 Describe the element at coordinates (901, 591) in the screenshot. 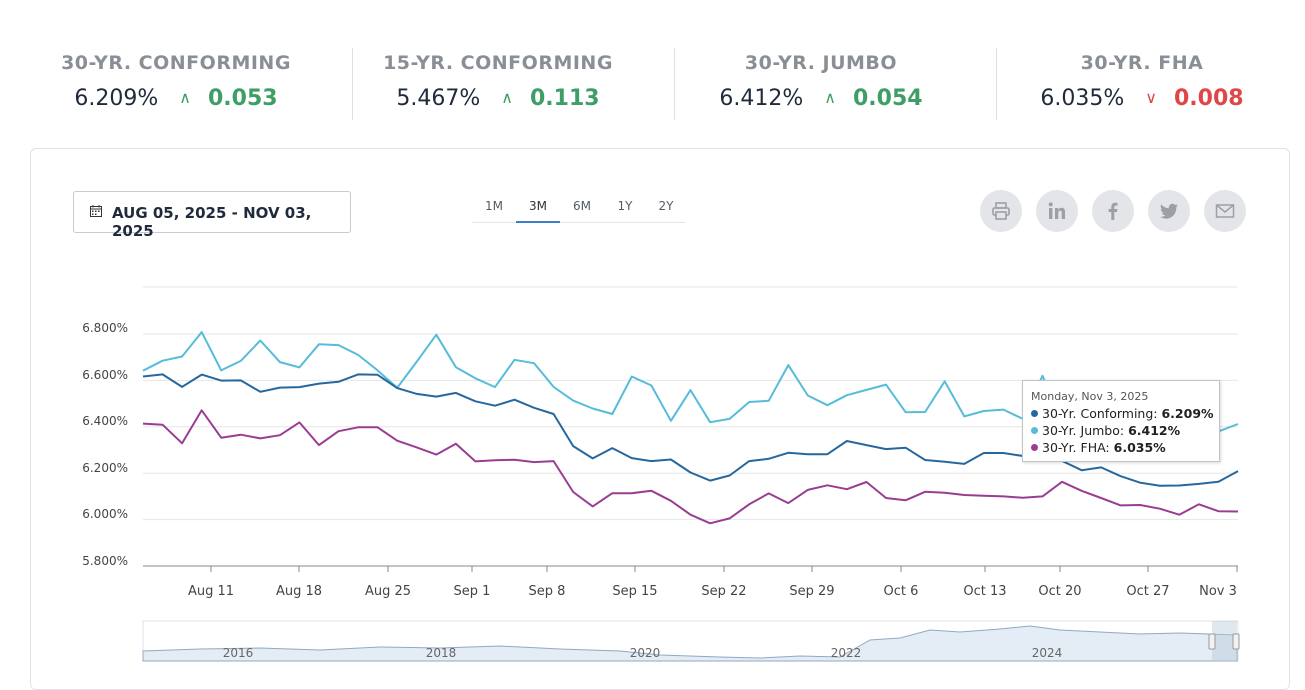

I see `x-tick-label: Oct 6` at that location.